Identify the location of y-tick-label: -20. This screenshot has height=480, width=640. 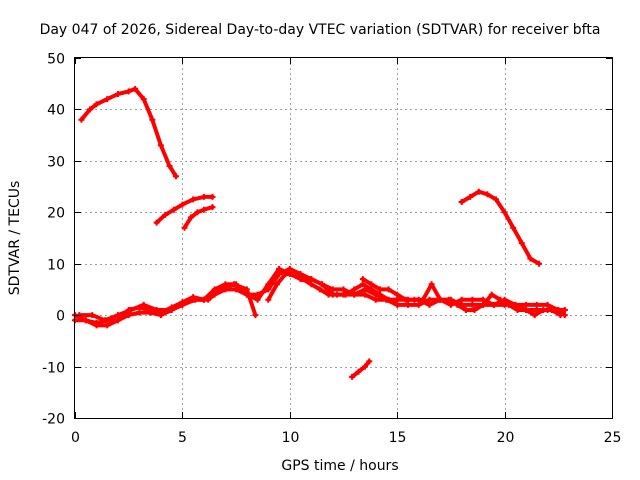
(53, 420).